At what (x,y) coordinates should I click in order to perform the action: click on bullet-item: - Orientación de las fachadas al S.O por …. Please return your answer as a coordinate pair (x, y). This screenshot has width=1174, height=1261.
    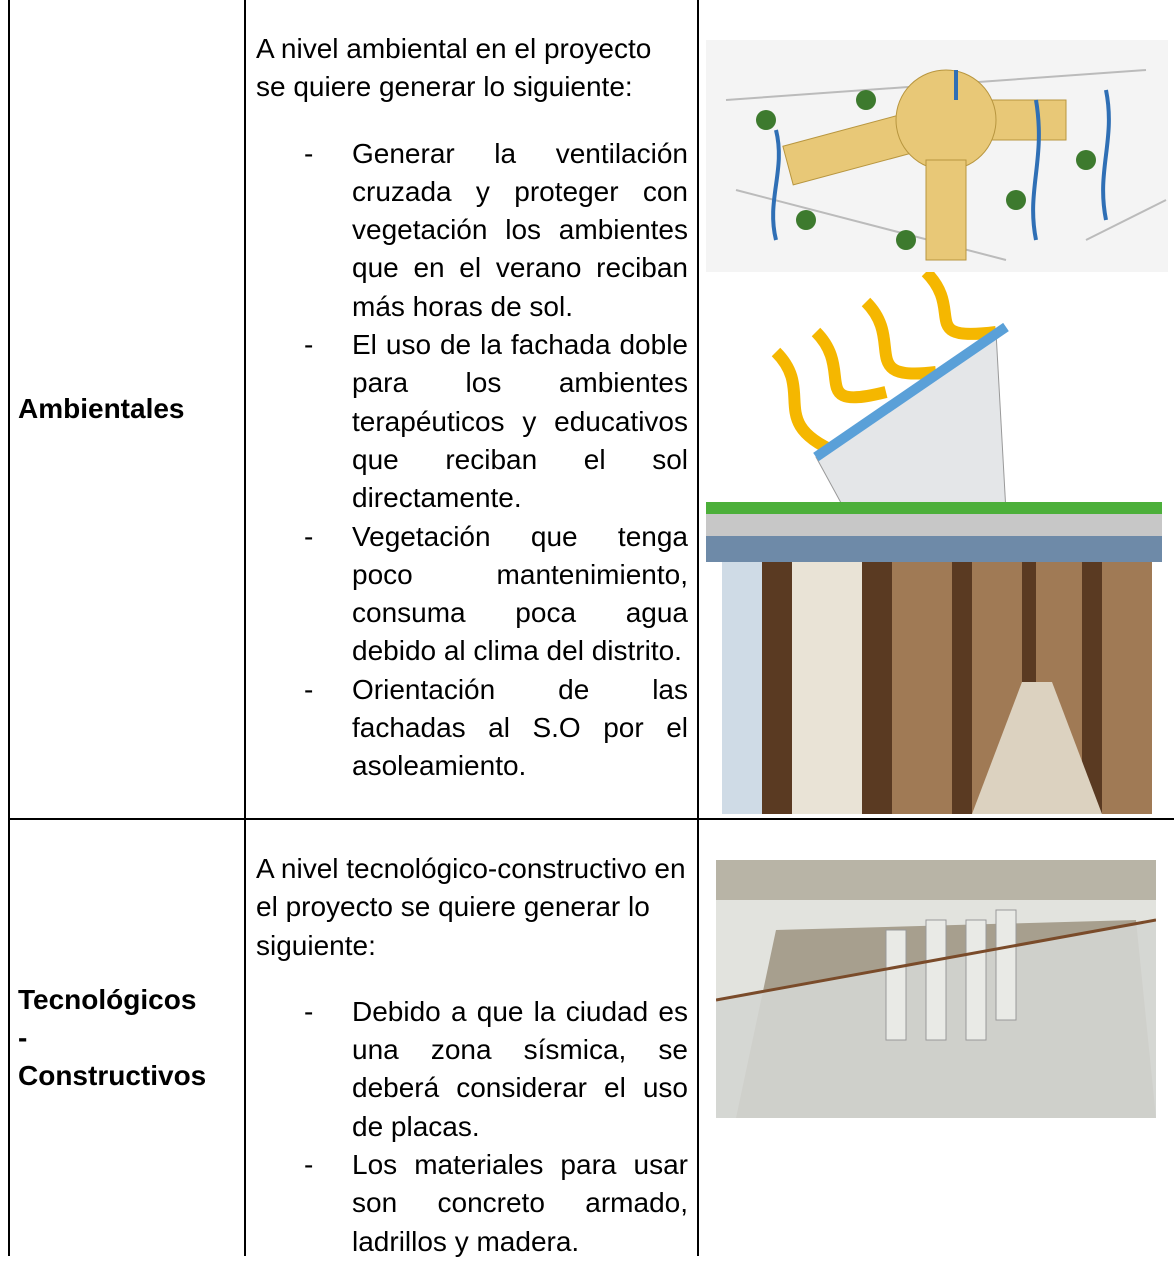
    Looking at the image, I should click on (472, 728).